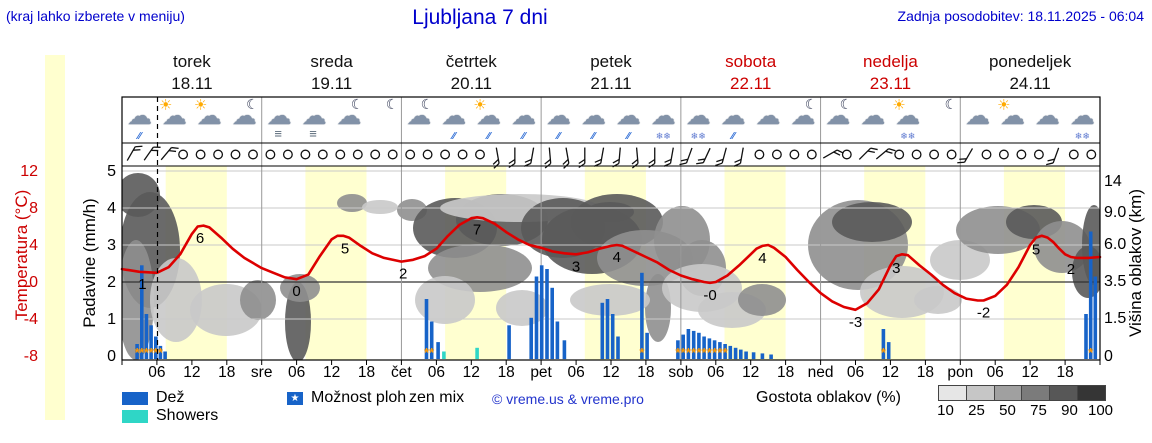 The image size is (1152, 443). I want to click on cloud-density-gradient, so click(1022, 393).